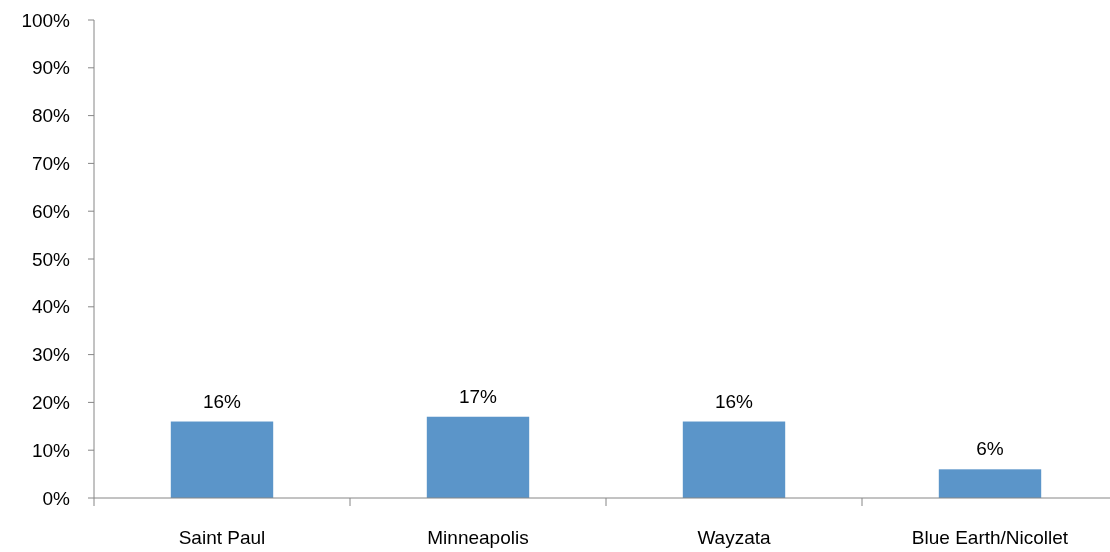 Image resolution: width=1110 pixels, height=552 pixels. I want to click on x-tick-label: Wayzata, so click(734, 537).